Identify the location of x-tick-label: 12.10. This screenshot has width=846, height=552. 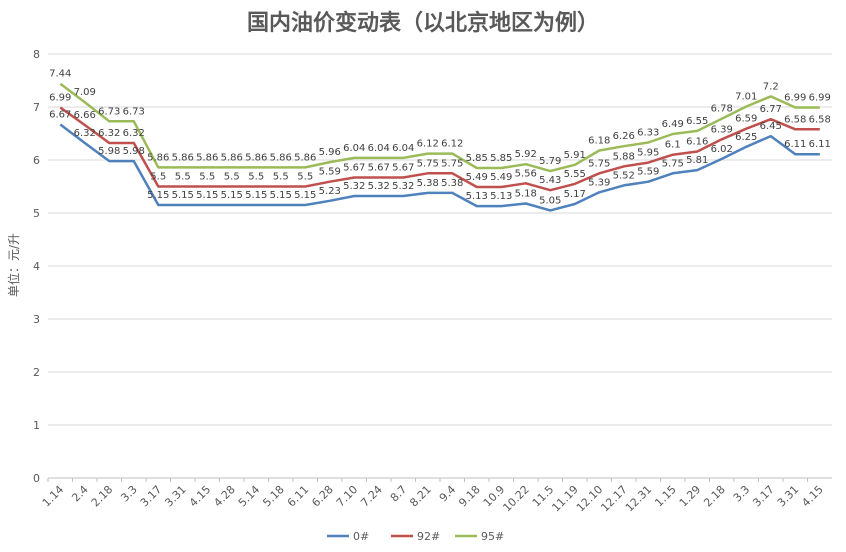
(589, 498).